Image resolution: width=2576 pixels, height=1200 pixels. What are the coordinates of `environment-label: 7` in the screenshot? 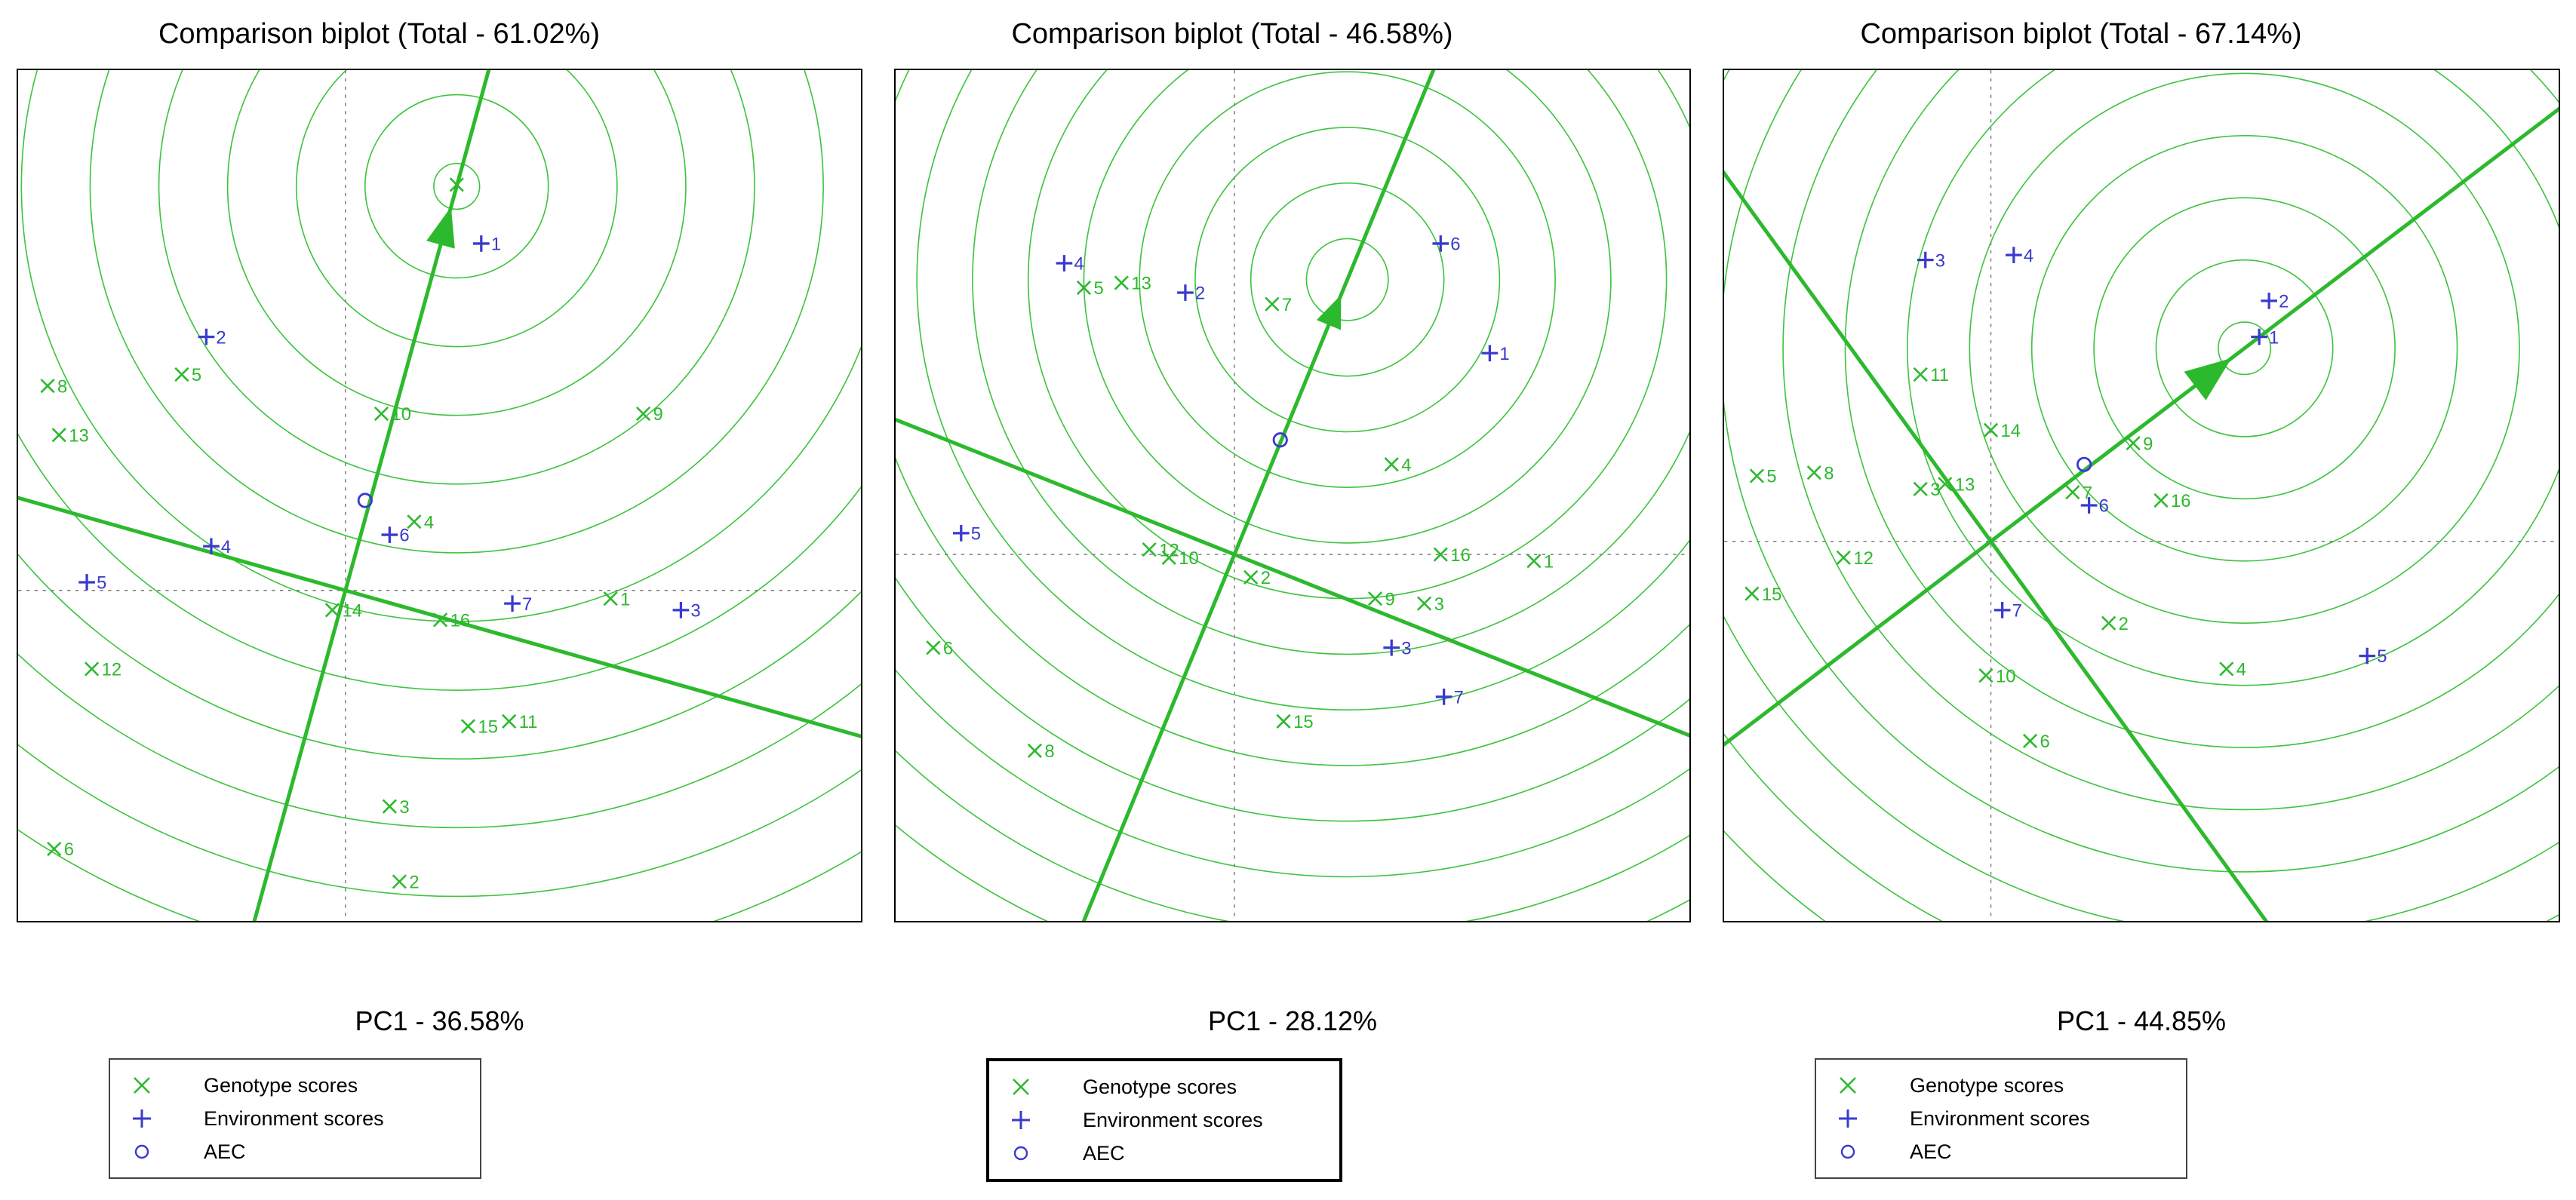 It's located at (2017, 611).